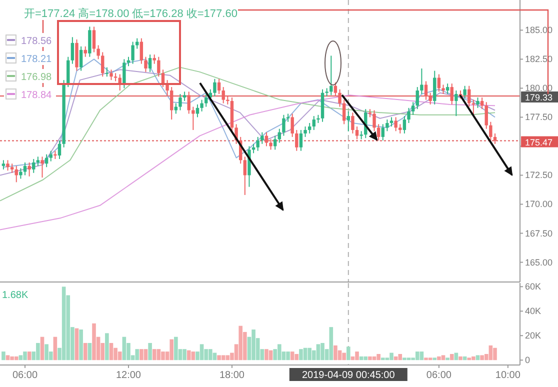  I want to click on y-tick-label: 172.50, so click(539, 175).